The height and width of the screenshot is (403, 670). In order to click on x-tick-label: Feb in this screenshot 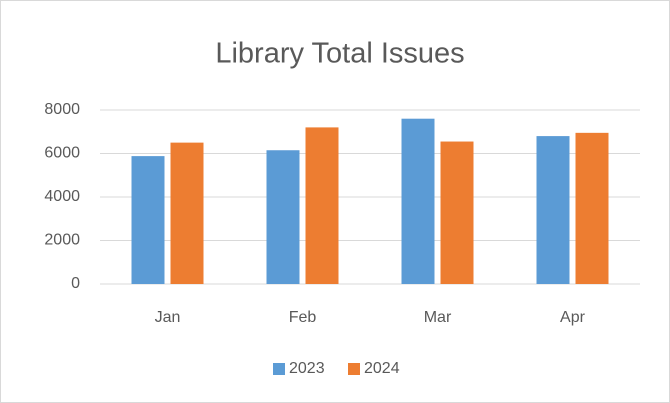, I will do `click(303, 317)`.